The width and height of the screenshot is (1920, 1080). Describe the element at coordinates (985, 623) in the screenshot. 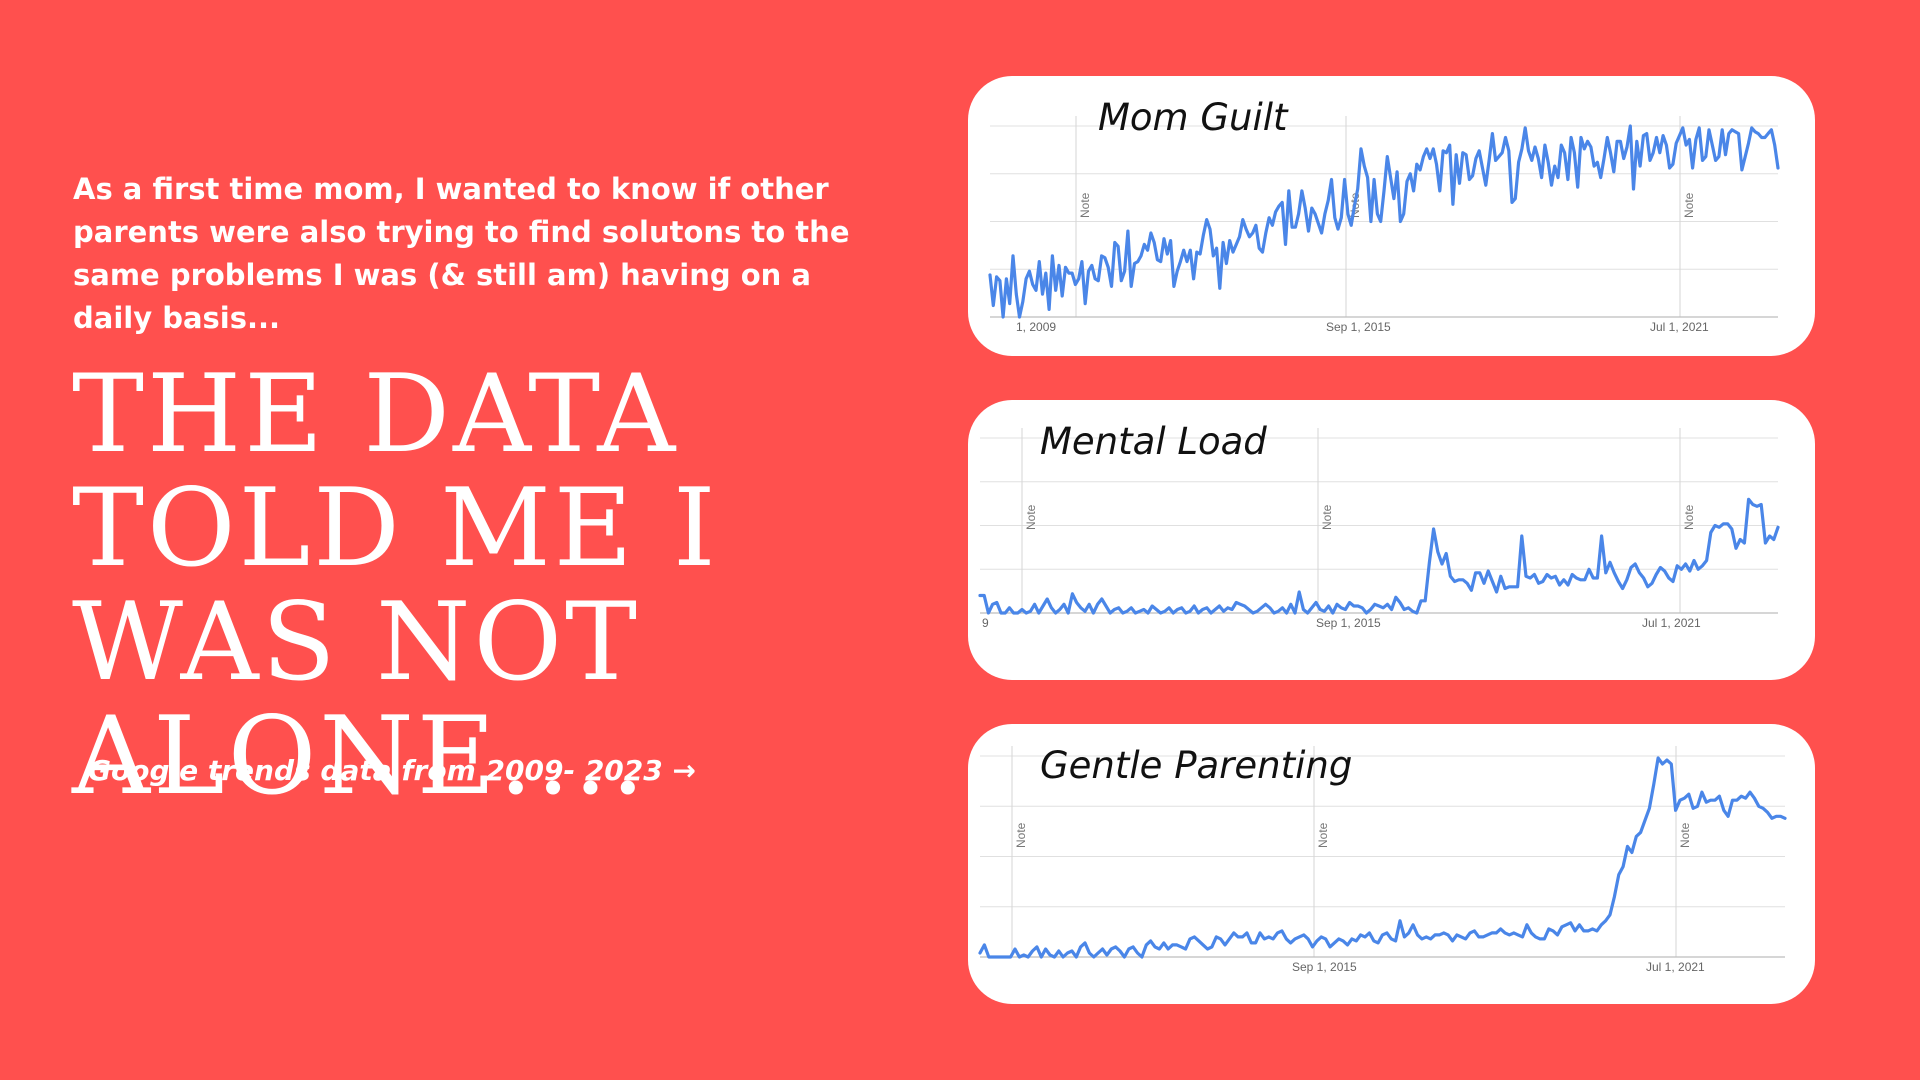

I see `x-tick-label: 9` at that location.